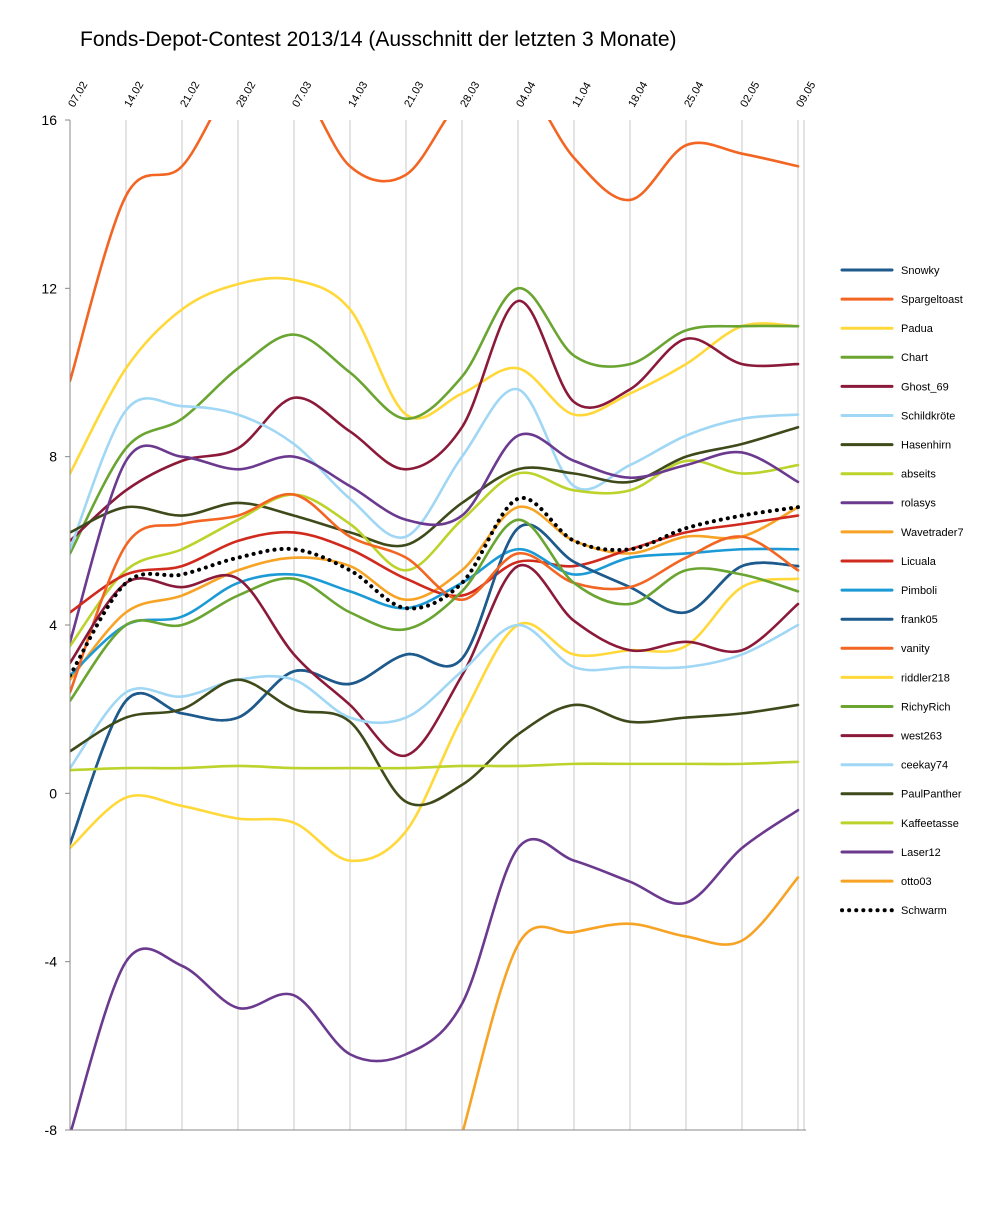  Describe the element at coordinates (930, 824) in the screenshot. I see `legend-label: Kaffeetasse` at that location.